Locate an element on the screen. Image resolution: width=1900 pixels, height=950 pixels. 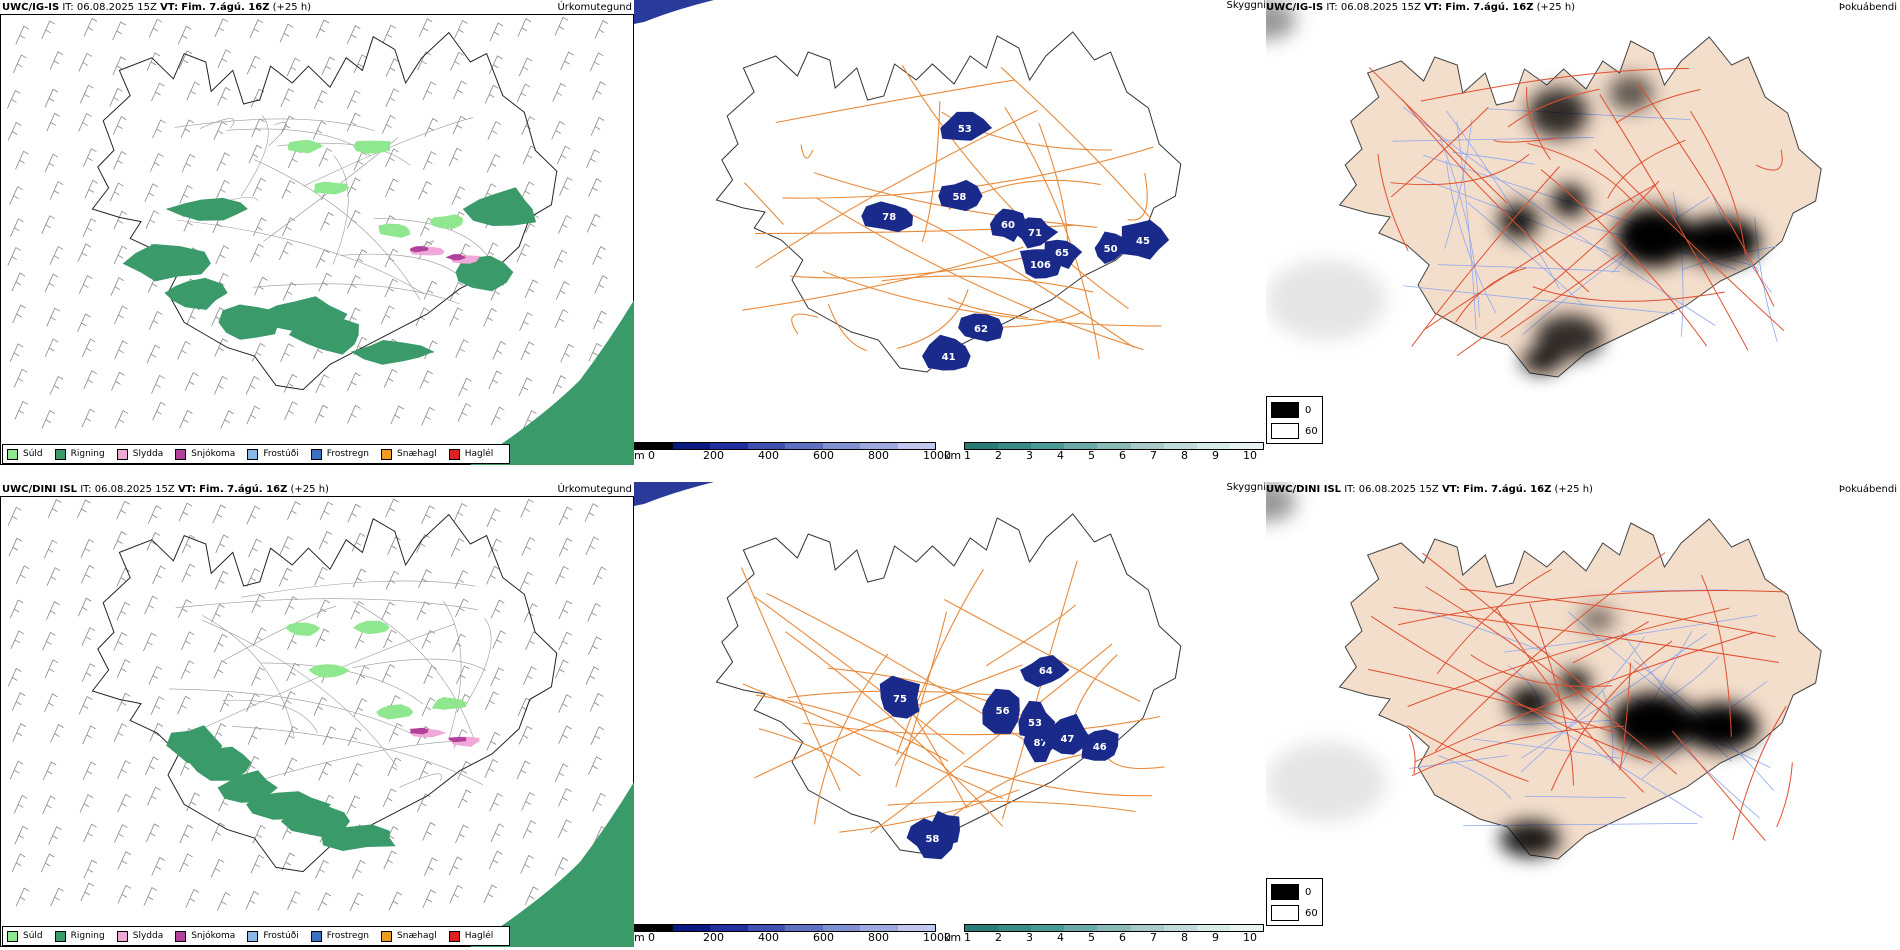
precip-legend-item: Snjókoma is located at coordinates (205, 936).